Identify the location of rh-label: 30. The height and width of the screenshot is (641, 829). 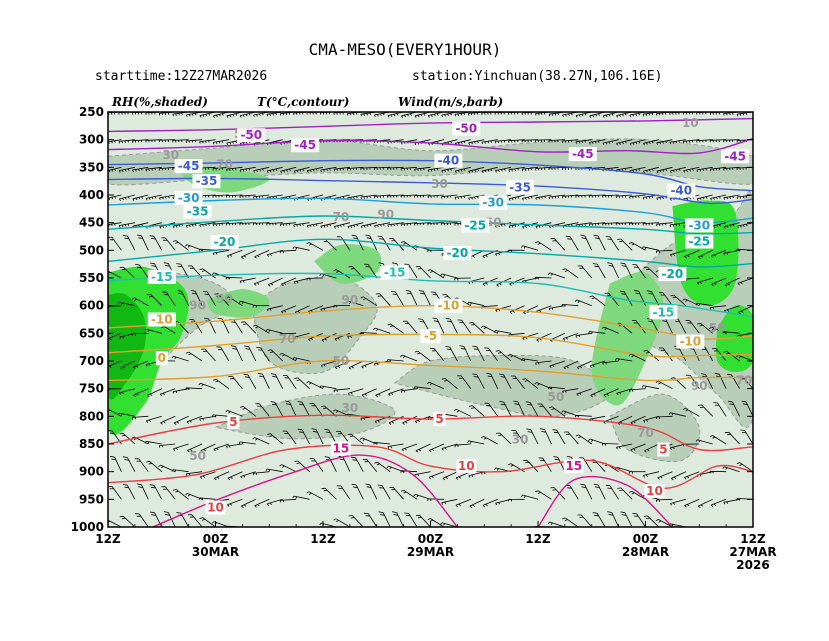
(350, 408).